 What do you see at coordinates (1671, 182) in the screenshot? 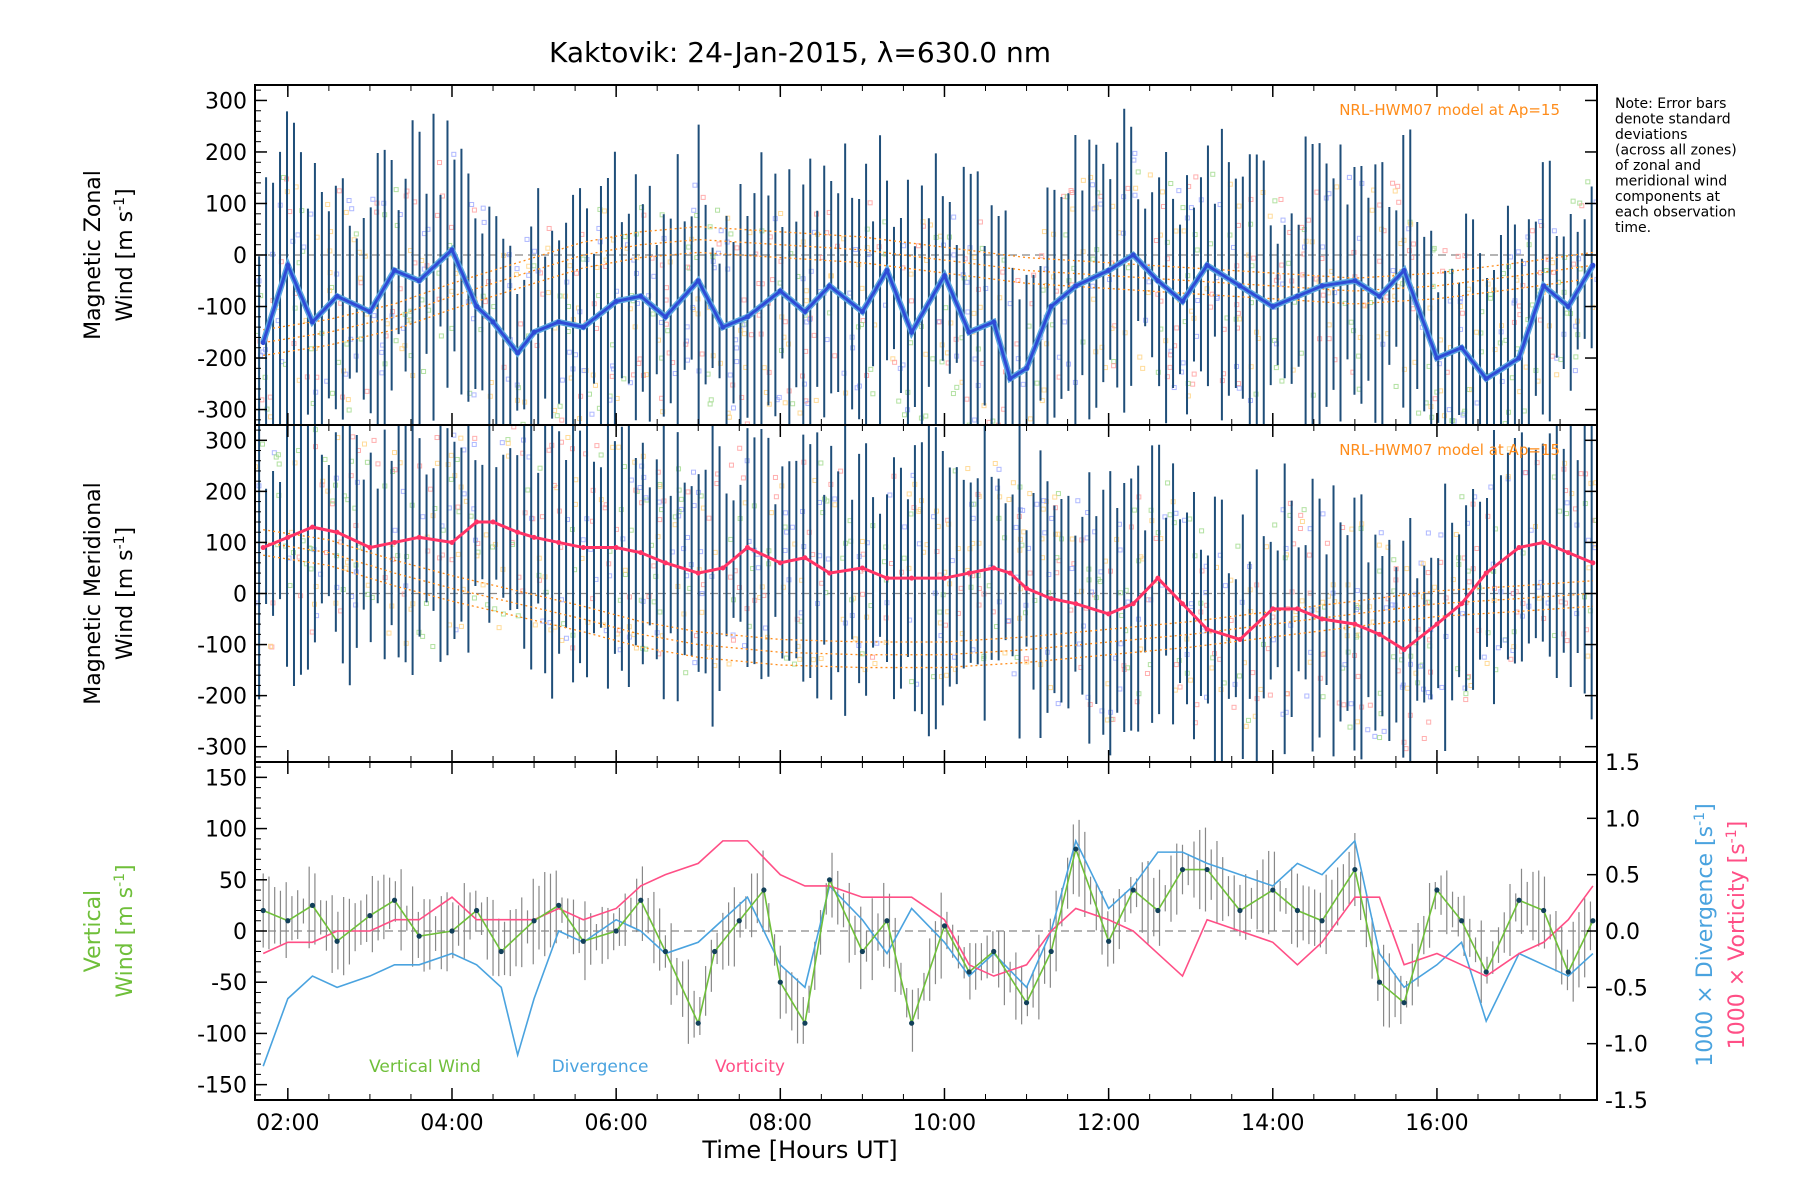
I see `note-line: meridional wind` at bounding box center [1671, 182].